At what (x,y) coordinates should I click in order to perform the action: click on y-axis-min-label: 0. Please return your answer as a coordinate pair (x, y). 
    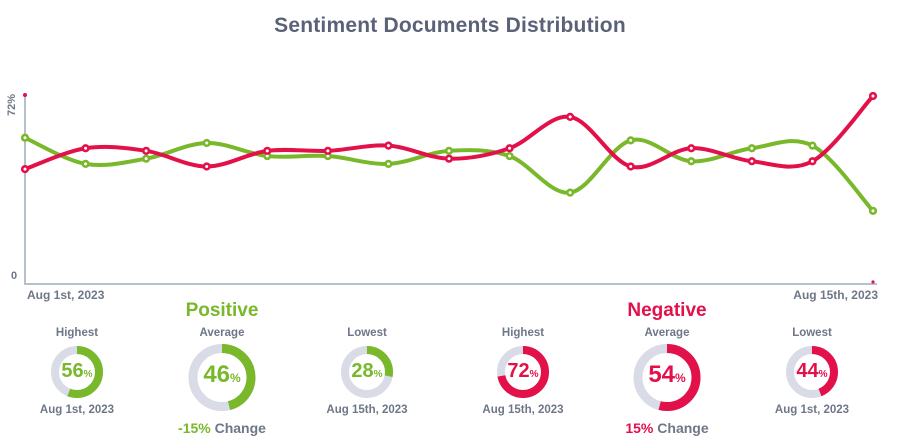
    Looking at the image, I should click on (14, 276).